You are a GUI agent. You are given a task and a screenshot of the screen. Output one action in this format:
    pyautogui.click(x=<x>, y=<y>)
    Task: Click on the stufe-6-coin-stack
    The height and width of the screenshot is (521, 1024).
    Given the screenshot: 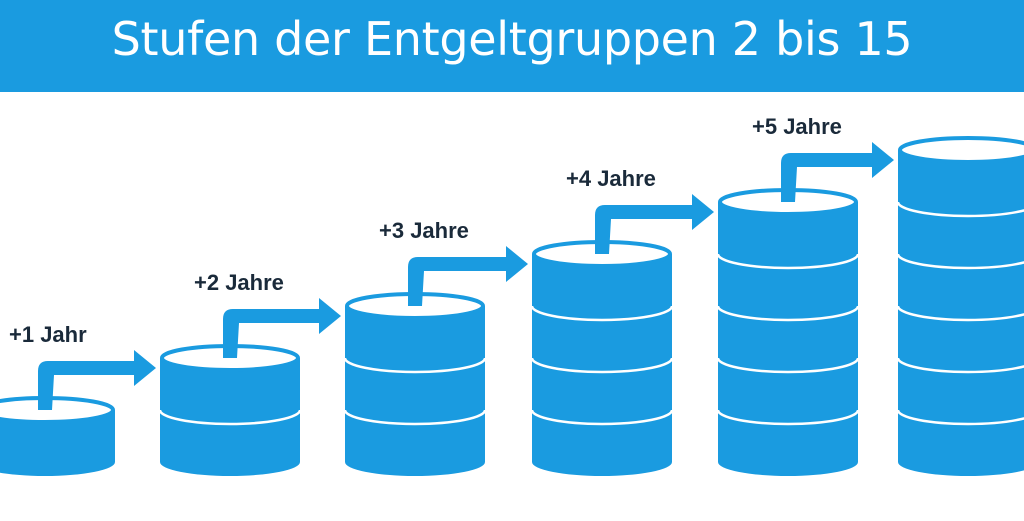 What is the action you would take?
    pyautogui.click(x=960, y=306)
    